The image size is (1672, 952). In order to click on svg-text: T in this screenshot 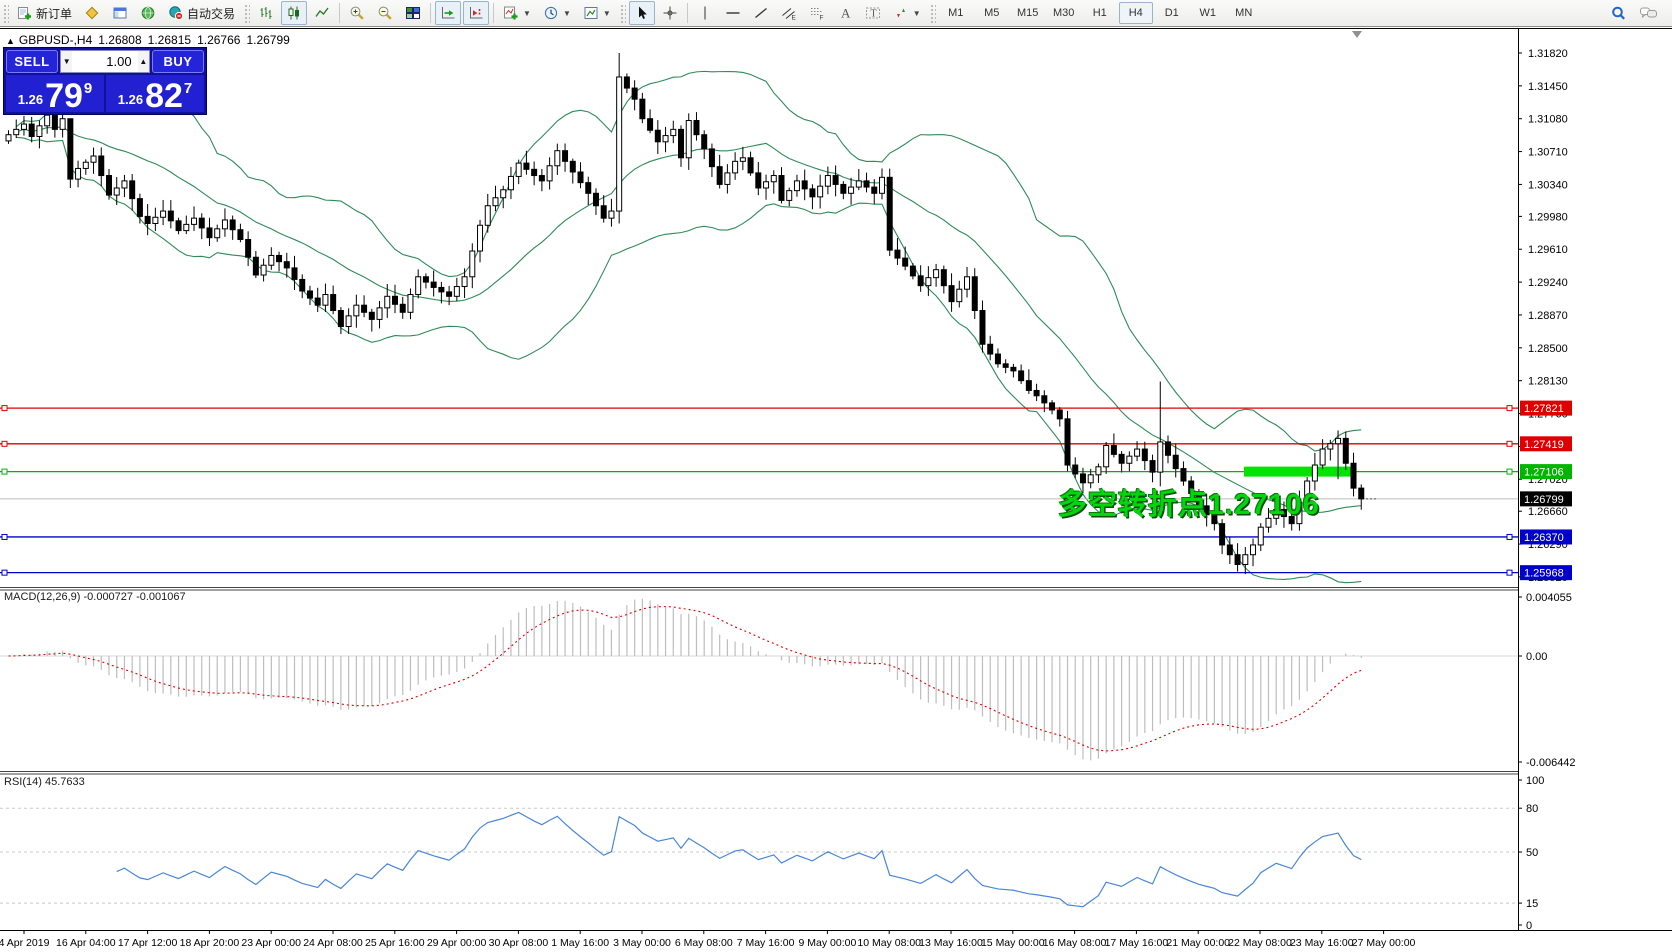, I will do `click(873, 14)`.